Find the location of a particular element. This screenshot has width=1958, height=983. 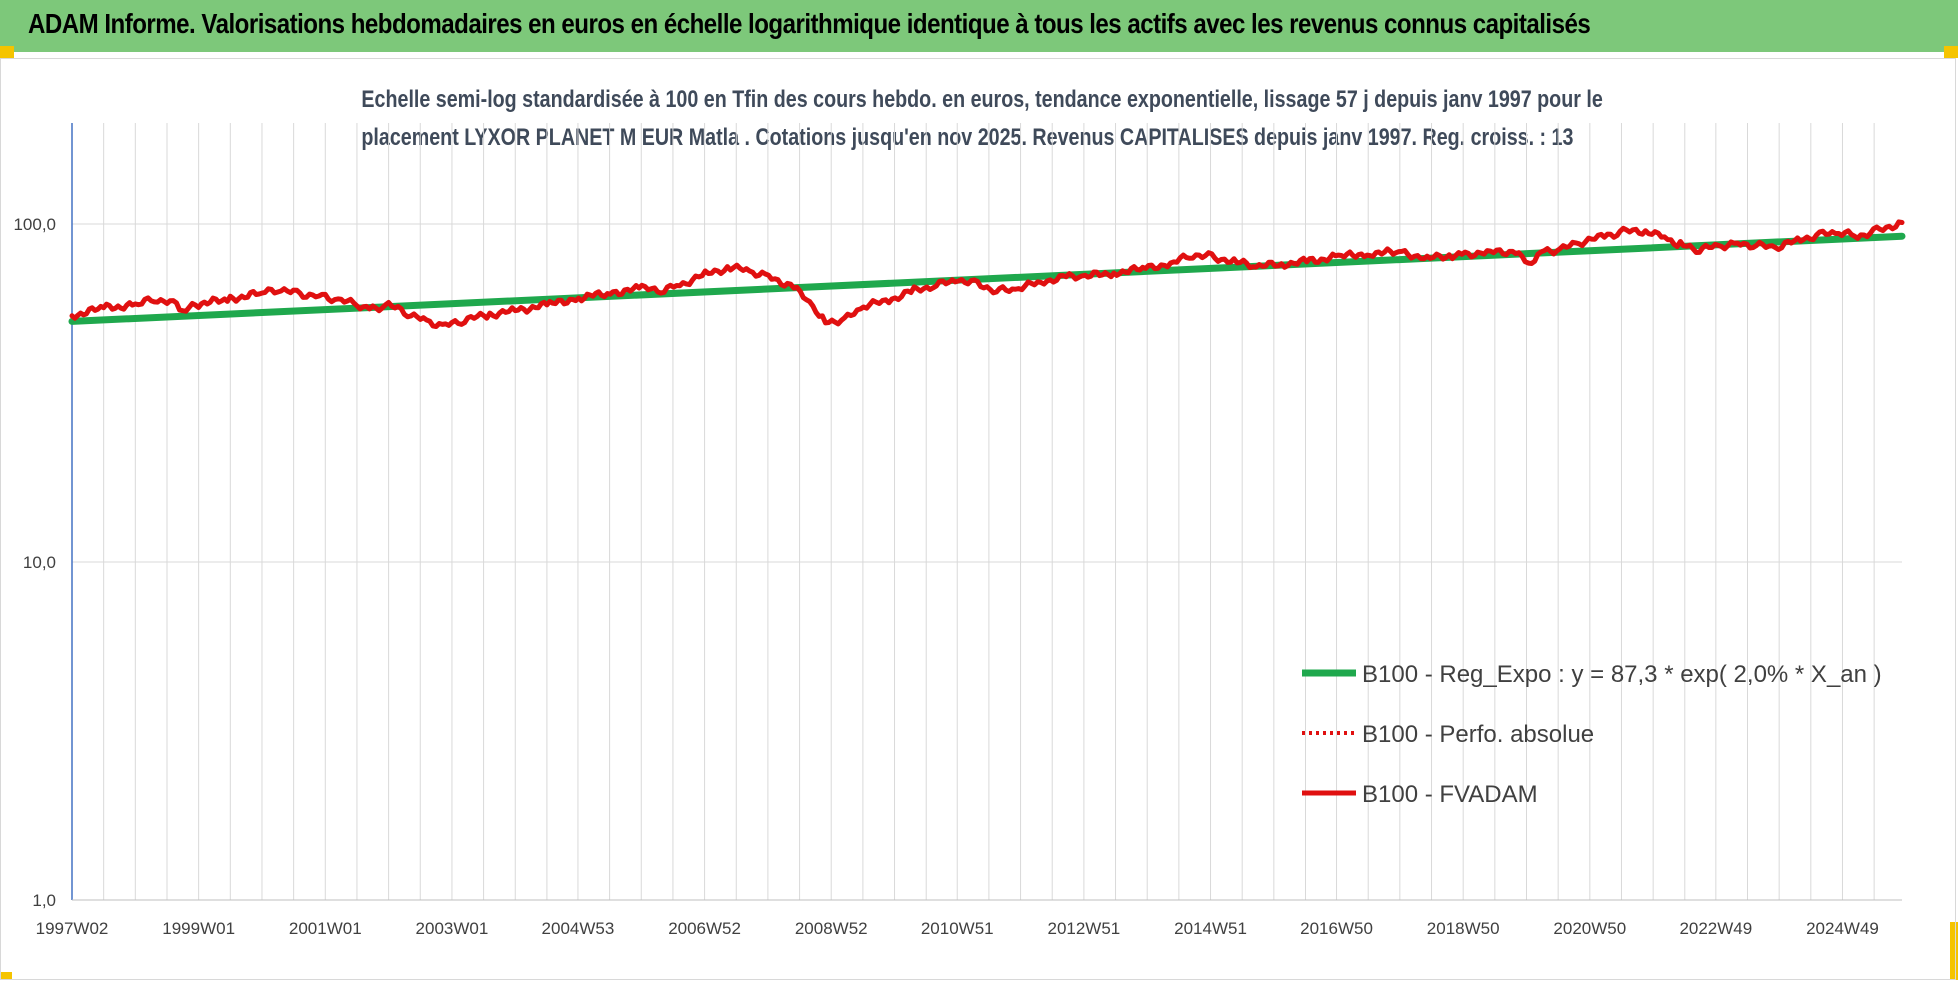

corner-mark-top-left is located at coordinates (7, 52).